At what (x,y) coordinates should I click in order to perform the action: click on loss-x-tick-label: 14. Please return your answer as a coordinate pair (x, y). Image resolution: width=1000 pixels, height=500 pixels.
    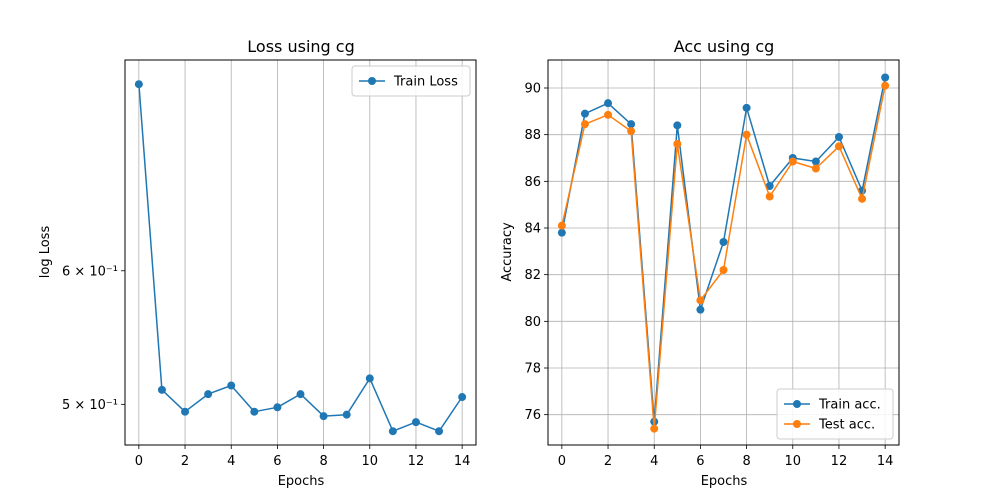
    Looking at the image, I should click on (462, 461).